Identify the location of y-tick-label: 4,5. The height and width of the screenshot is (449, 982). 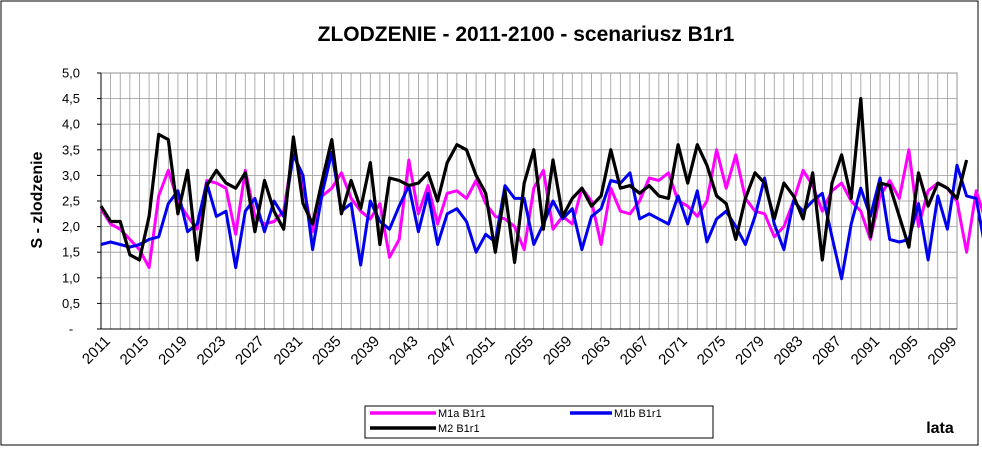
(71, 98).